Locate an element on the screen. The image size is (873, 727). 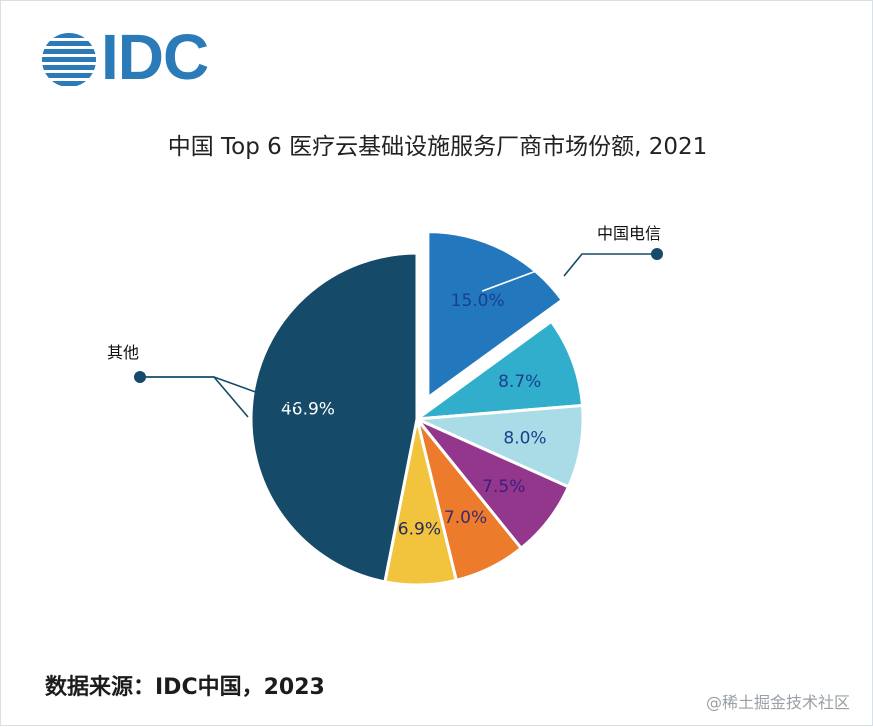
slice-value-label-5: 6.9% is located at coordinates (419, 530).